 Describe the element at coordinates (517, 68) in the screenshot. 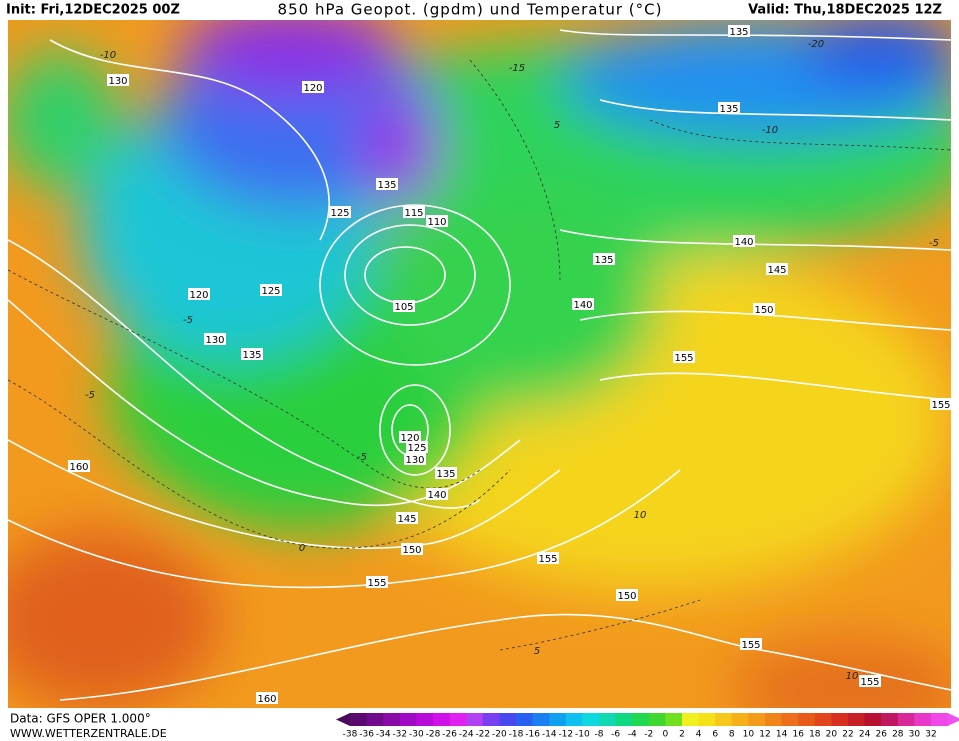

I see `isotherm-label: -15` at that location.